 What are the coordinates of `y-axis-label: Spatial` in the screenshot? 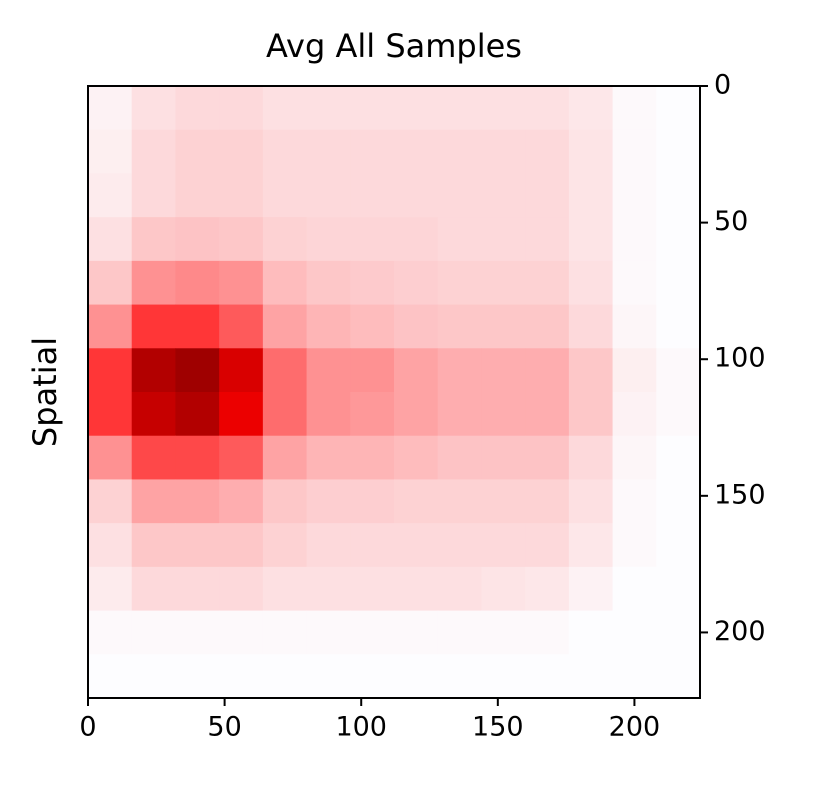 It's located at (45, 392).